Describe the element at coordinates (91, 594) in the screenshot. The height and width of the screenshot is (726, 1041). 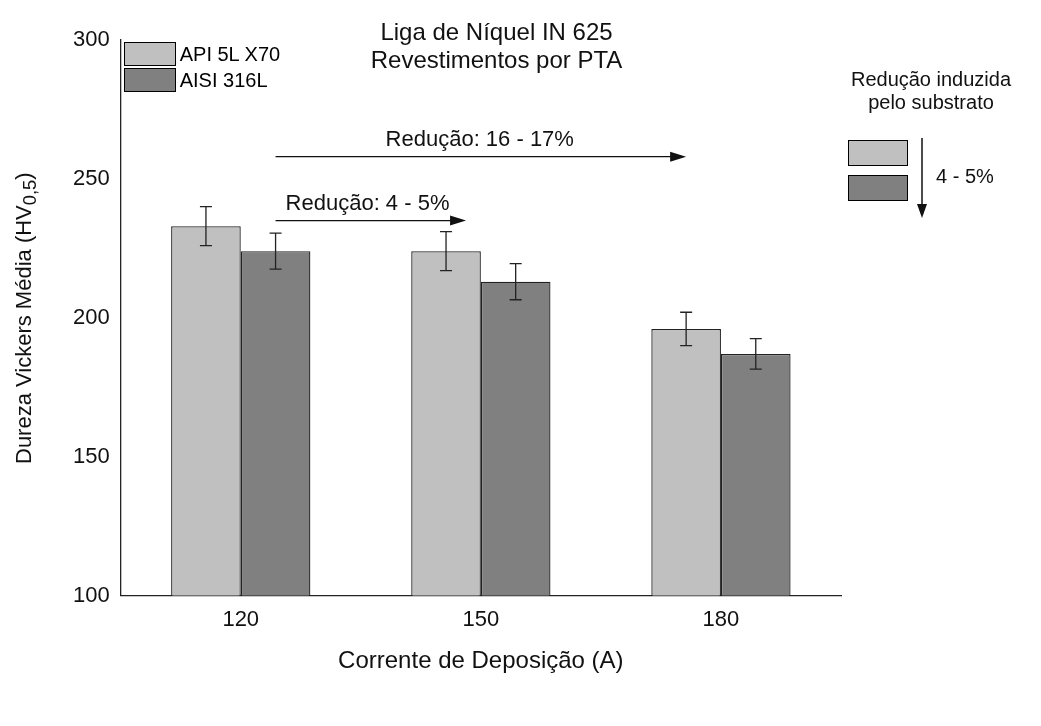
I see `y-tick-label: 100` at that location.